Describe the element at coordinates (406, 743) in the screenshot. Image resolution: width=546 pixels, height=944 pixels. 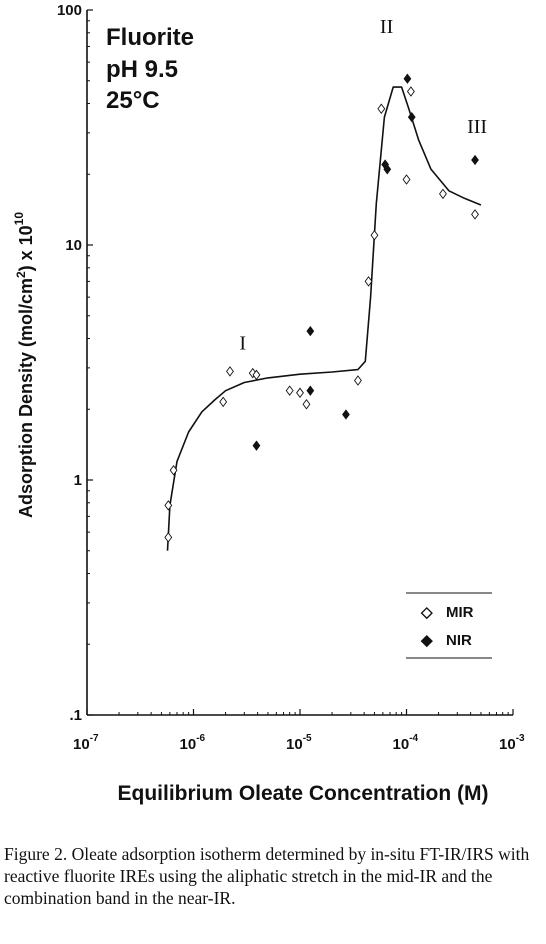
I see `x-tick-label: 10⁻⁴` at that location.